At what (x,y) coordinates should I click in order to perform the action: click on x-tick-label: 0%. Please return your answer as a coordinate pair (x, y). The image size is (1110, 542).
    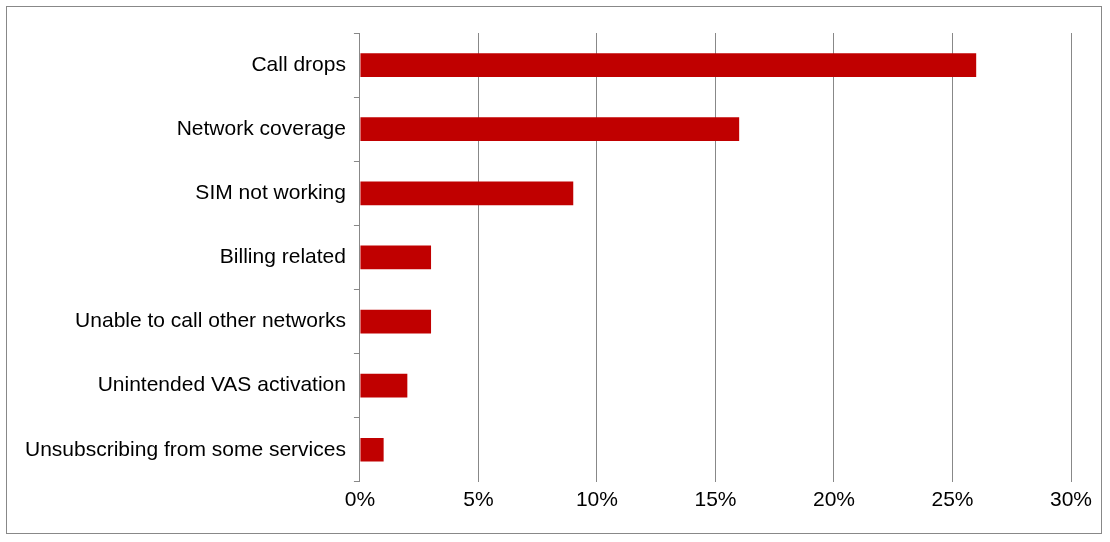
    Looking at the image, I should click on (360, 499).